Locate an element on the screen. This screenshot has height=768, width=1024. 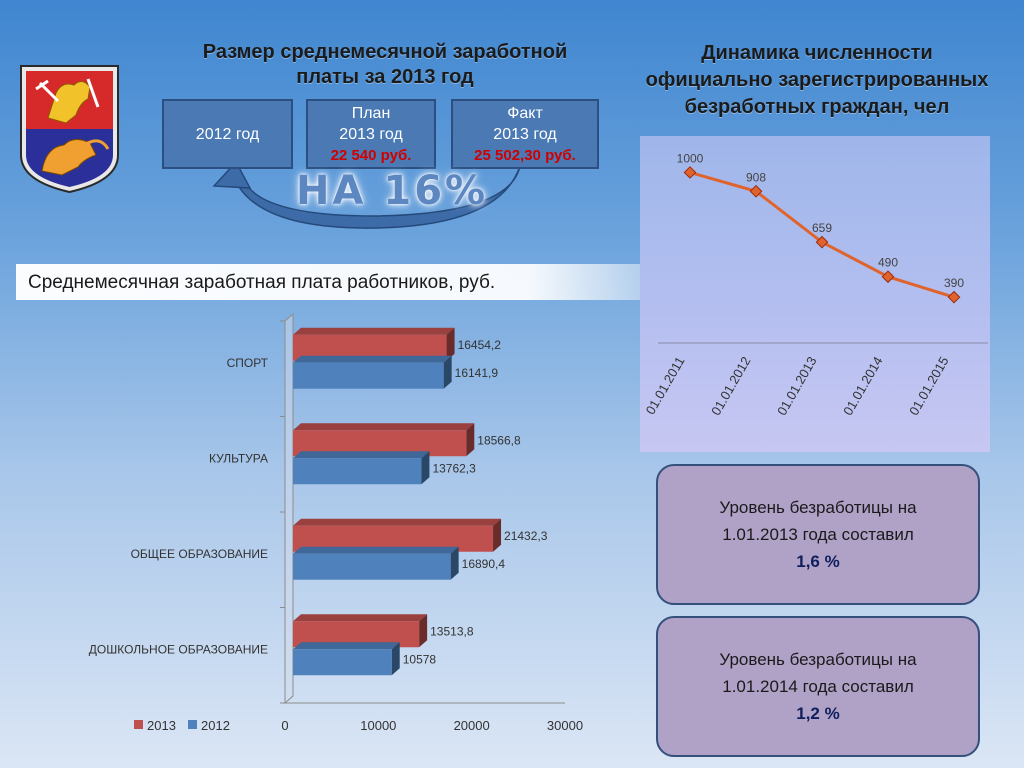
salary-title-line2: платы за 2013 год is located at coordinates (385, 77).